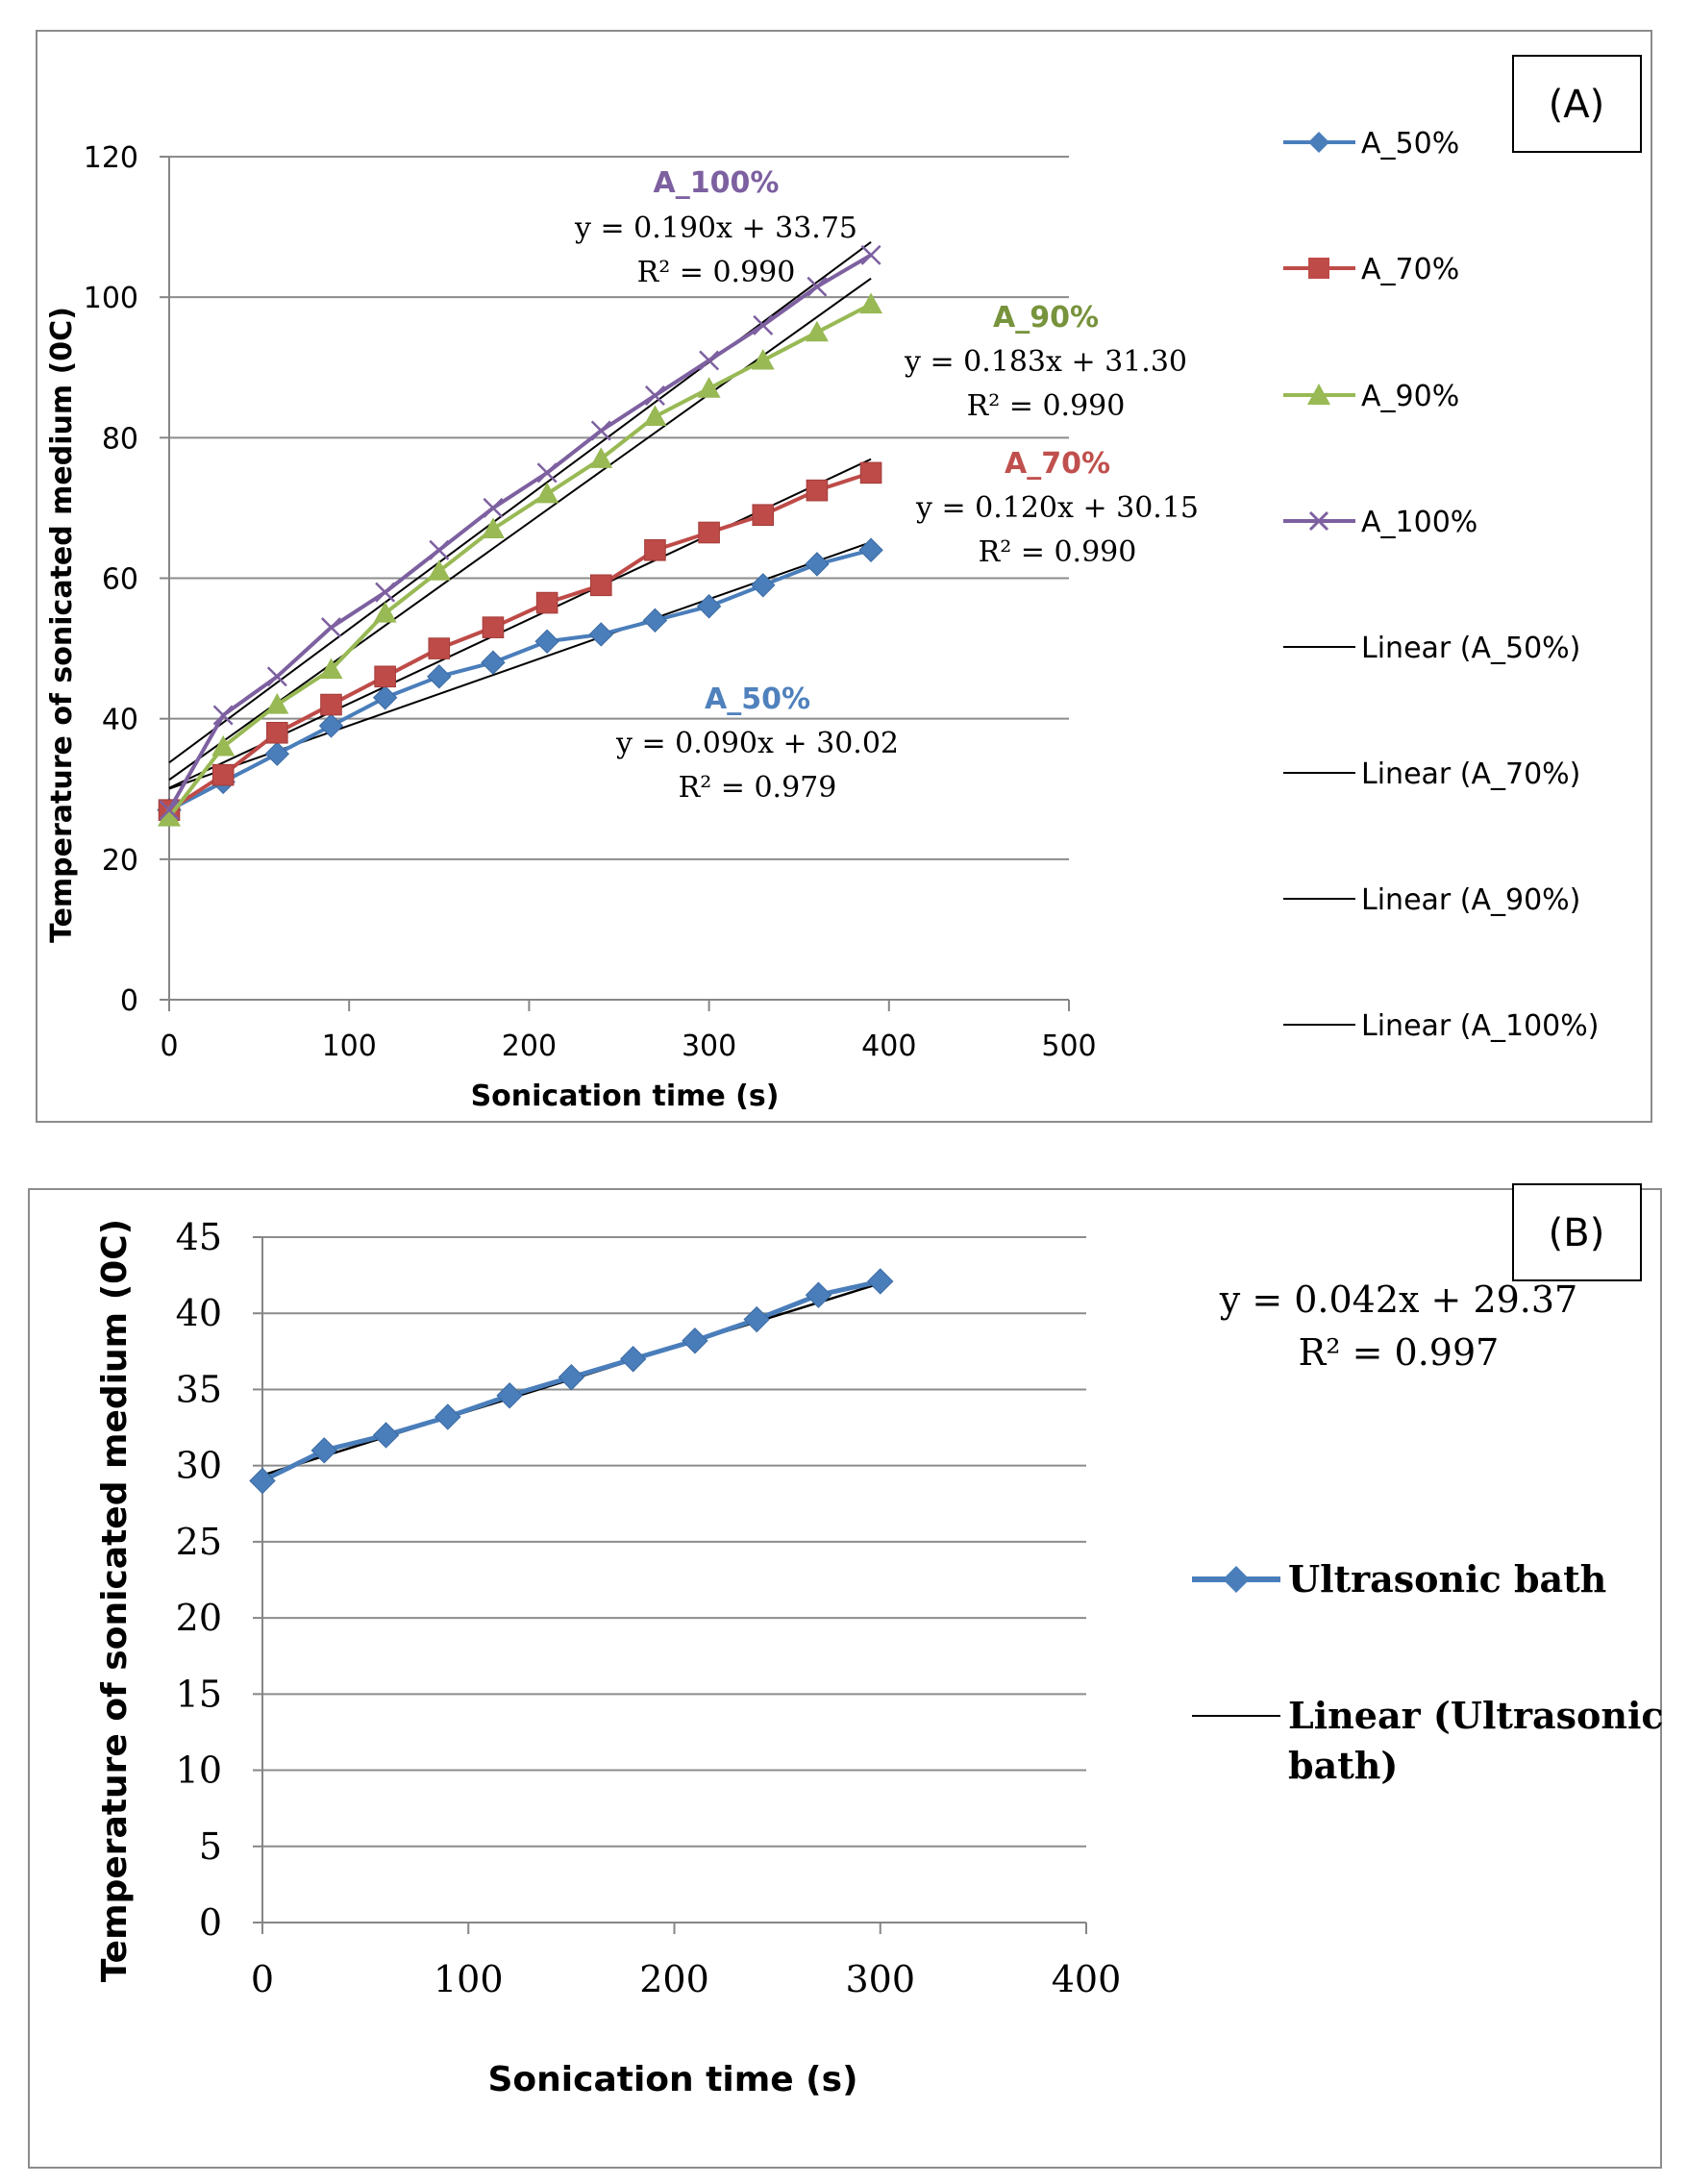  I want to click on annotation-equation: y = 0.183x + 31.30, so click(1045, 362).